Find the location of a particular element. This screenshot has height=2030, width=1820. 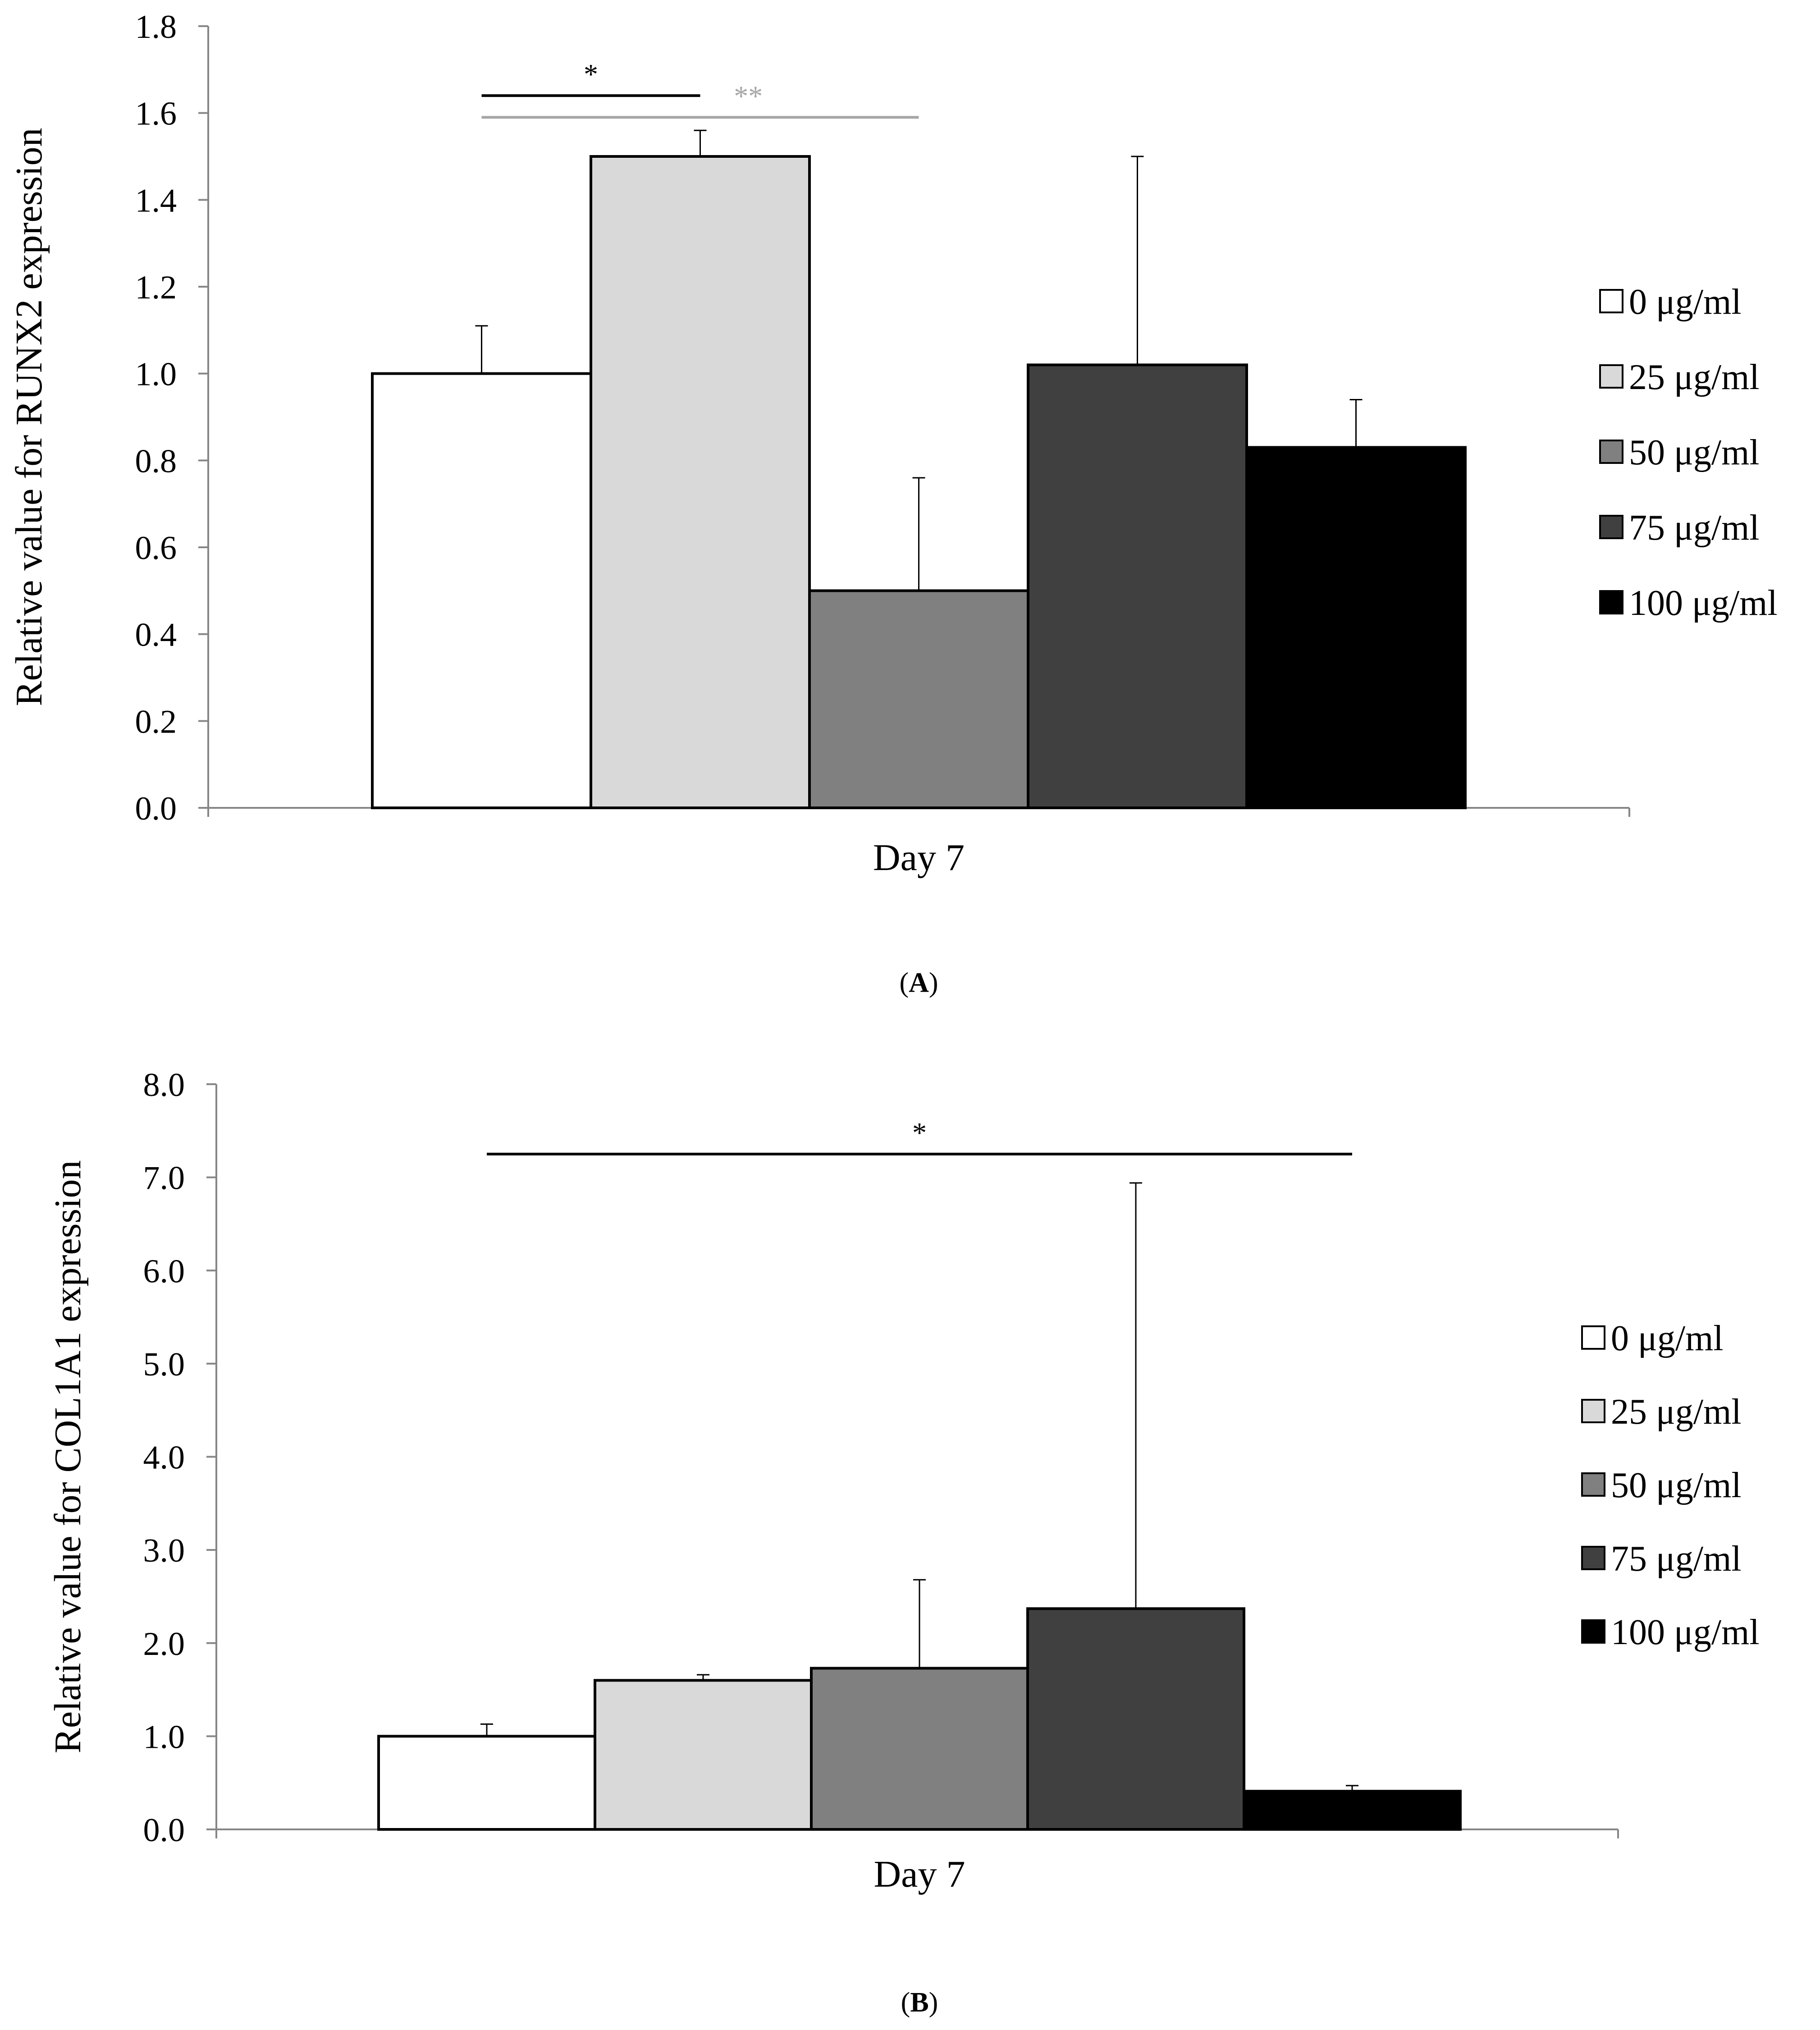

y-tick-label: 1.8 is located at coordinates (156, 27).